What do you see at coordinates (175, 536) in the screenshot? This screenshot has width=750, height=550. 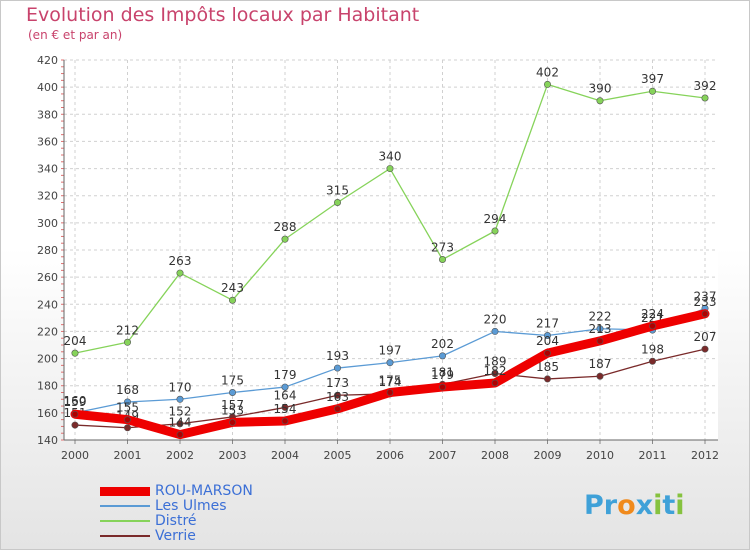 I see `legend-label-verrie: Verrie` at bounding box center [175, 536].